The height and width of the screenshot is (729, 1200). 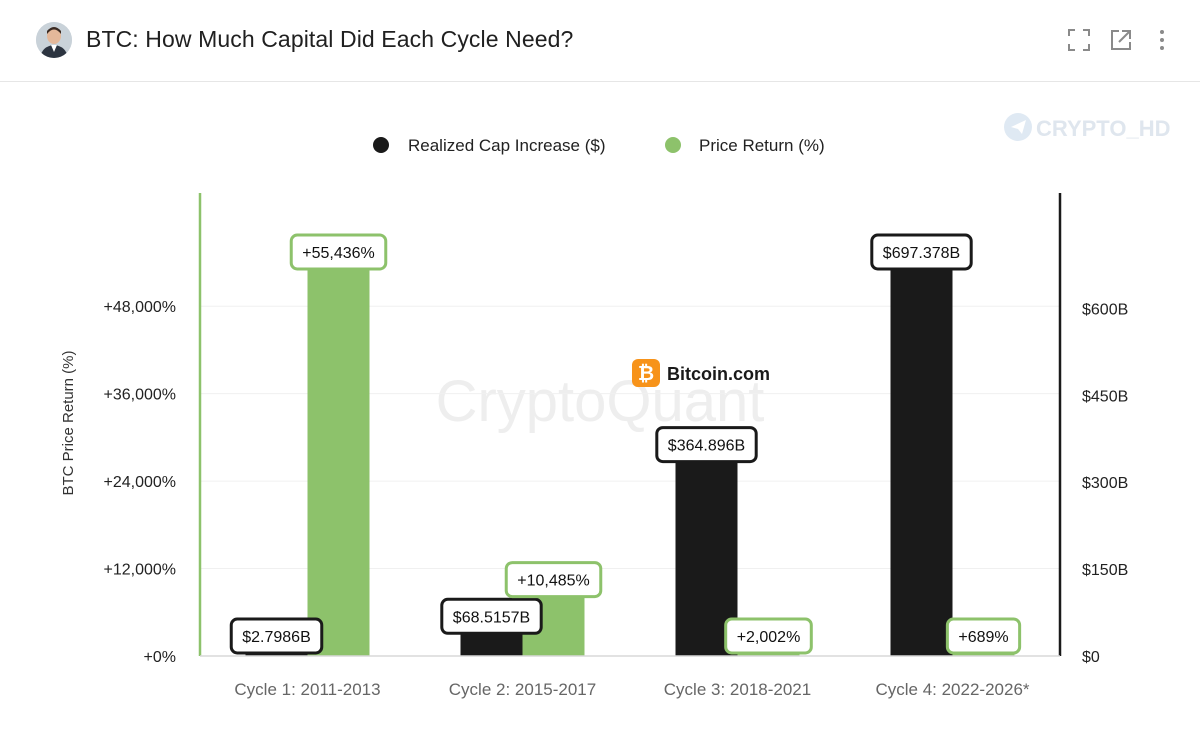 I want to click on legend-swatch-realized-cap, so click(x=381, y=145).